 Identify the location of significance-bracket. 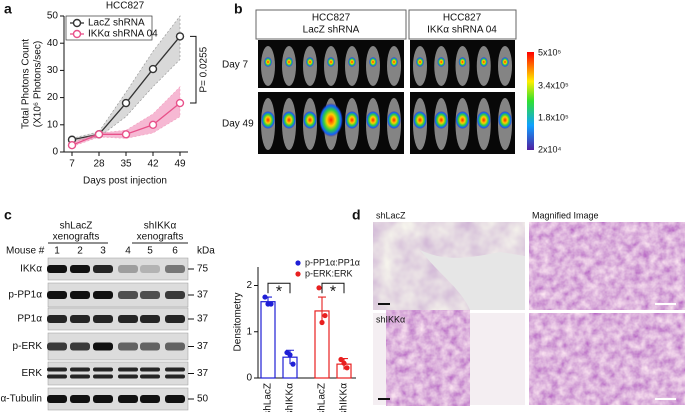
(333, 288).